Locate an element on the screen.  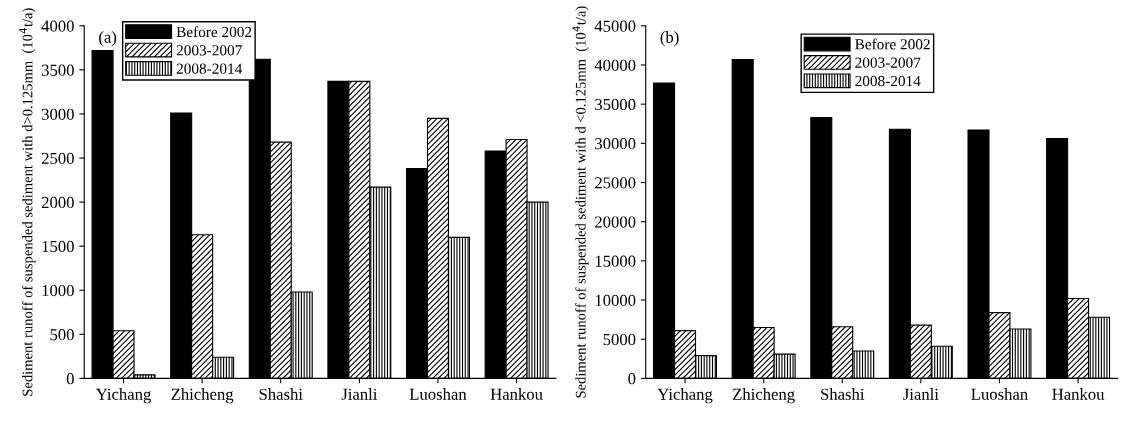
y-tick-label: 4000 is located at coordinates (57, 26).